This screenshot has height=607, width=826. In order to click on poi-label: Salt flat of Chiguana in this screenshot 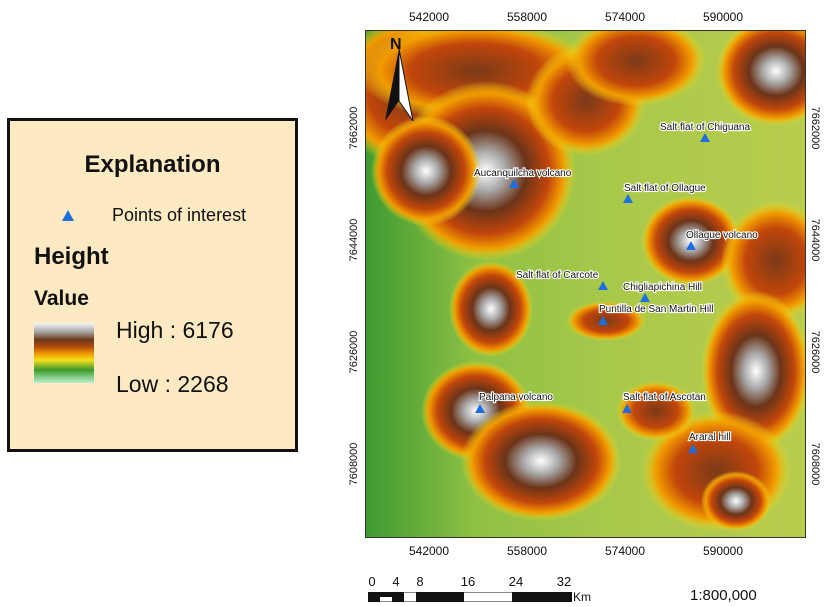, I will do `click(705, 127)`.